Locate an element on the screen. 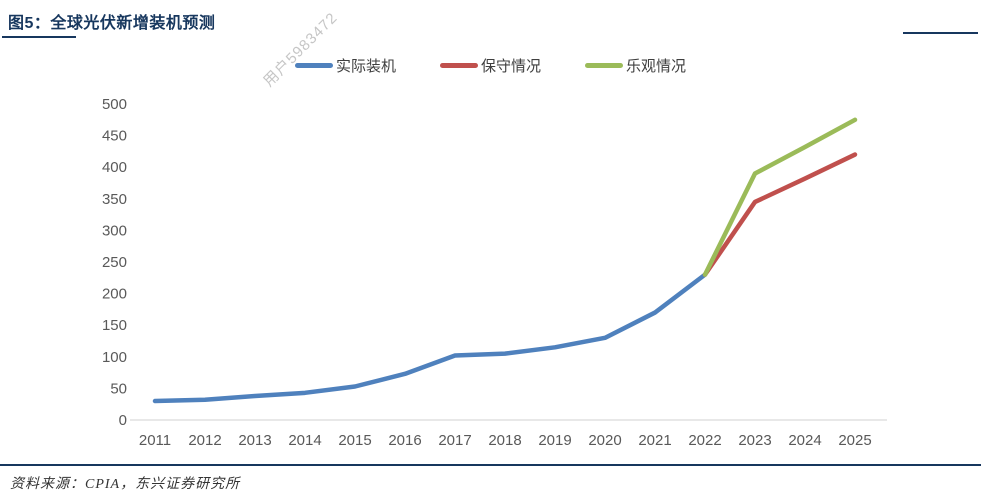 Image resolution: width=981 pixels, height=495 pixels. top-right-rule is located at coordinates (940, 33).